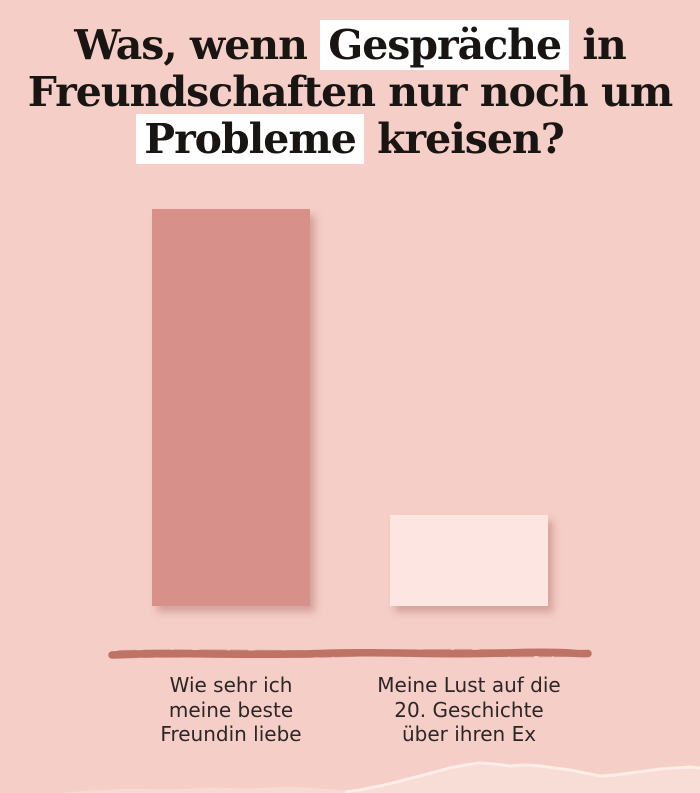 This screenshot has width=700, height=793. I want to click on bar-interest-in-ex-story, so click(469, 560).